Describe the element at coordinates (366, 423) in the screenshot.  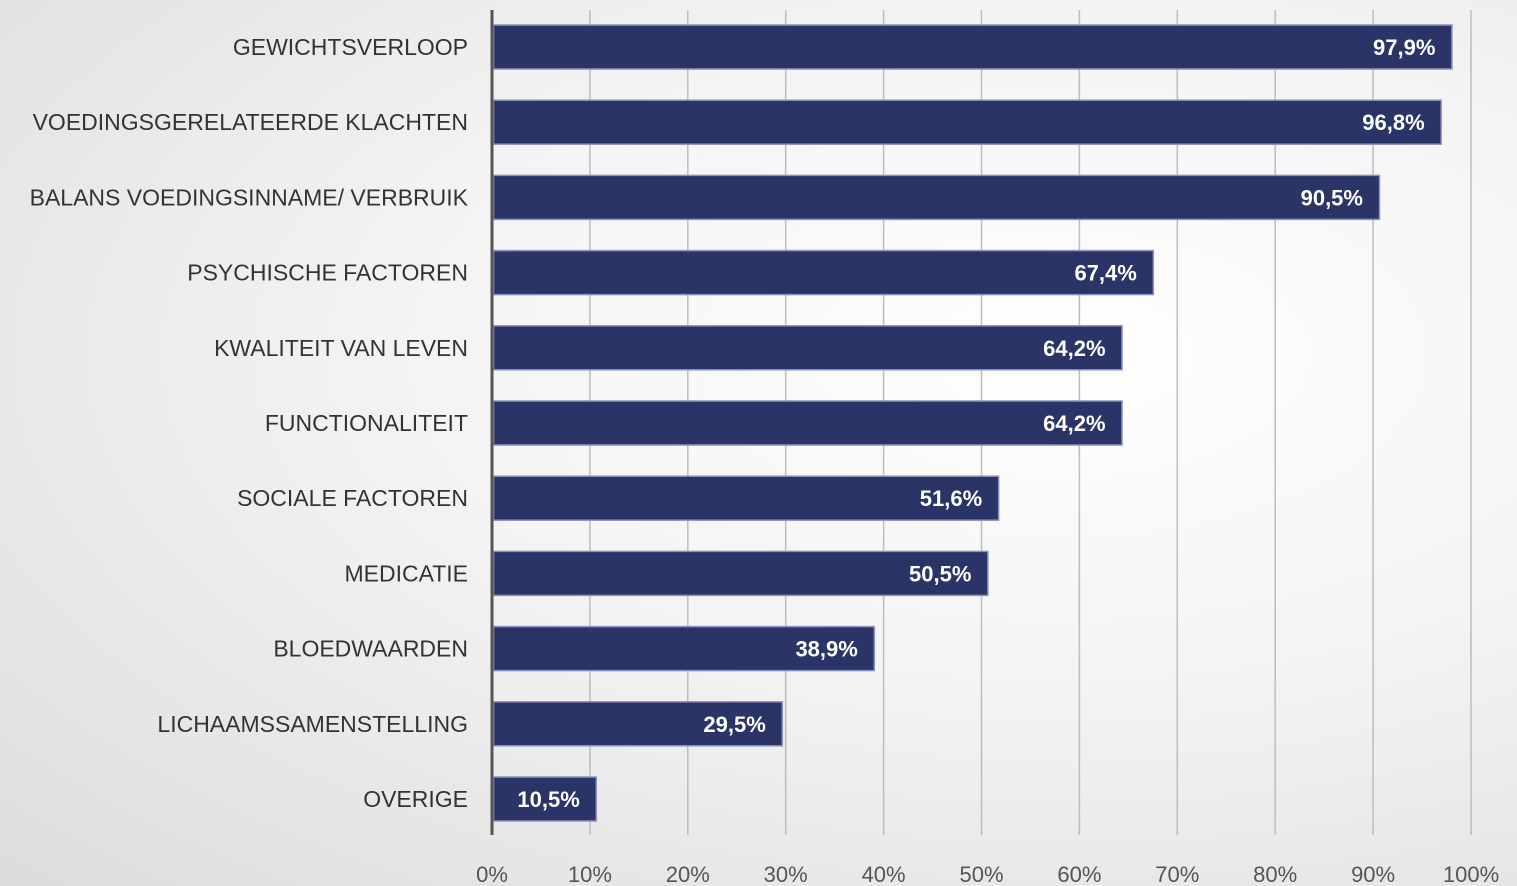
I see `category-label: FUNCTIONALITEIT` at that location.